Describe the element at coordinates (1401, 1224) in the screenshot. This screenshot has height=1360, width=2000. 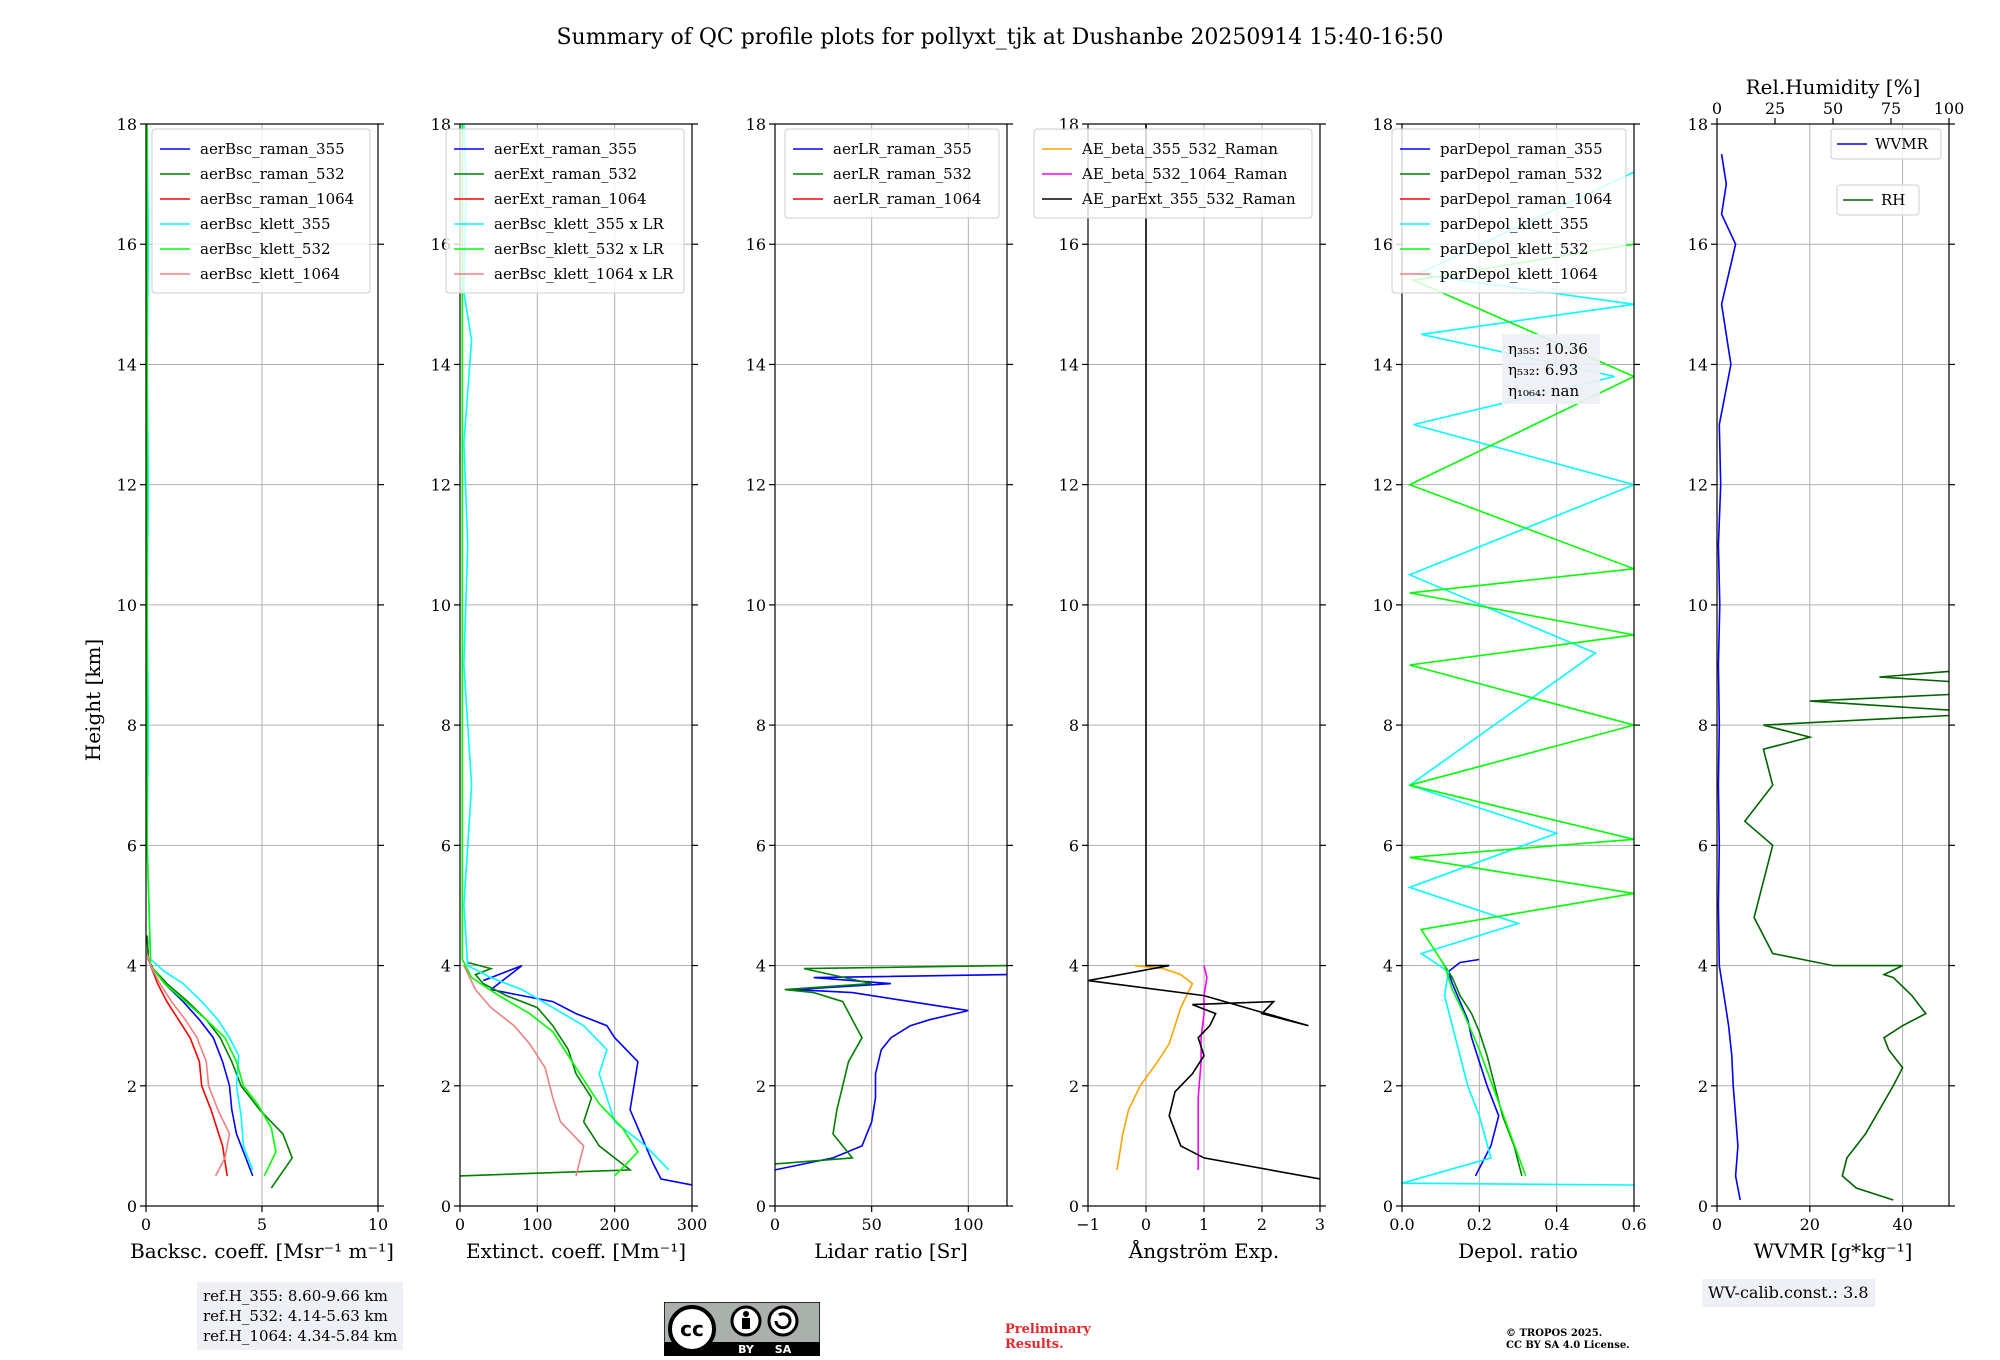
I see `x-tick-label: 0.0` at that location.